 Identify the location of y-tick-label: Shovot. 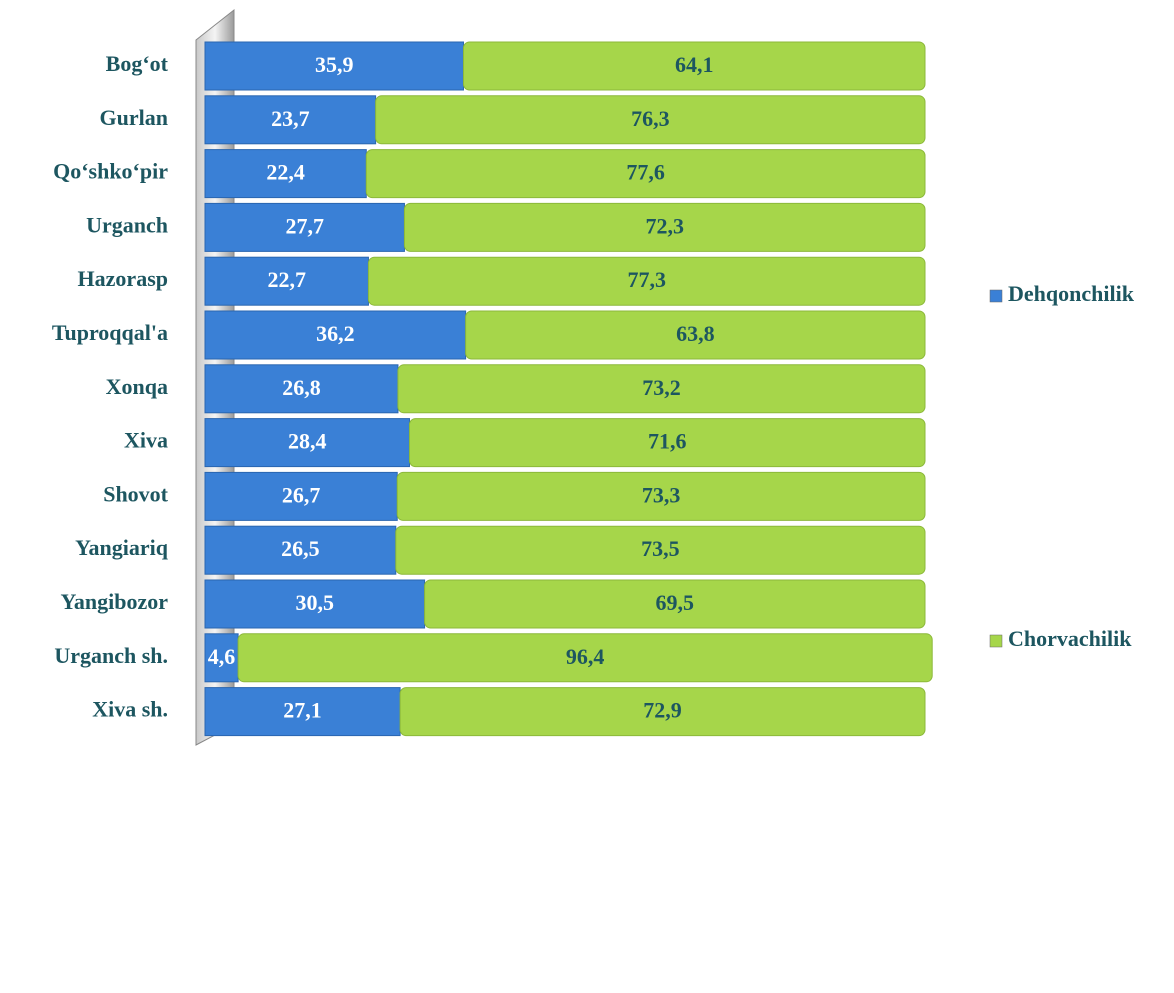
(135, 493).